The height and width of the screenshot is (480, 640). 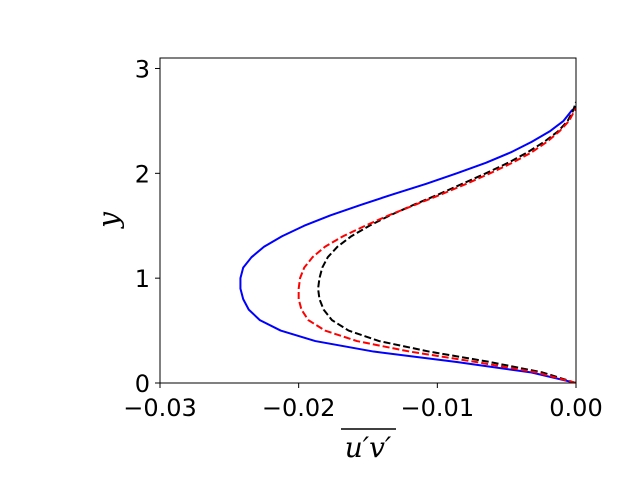 What do you see at coordinates (142, 384) in the screenshot?
I see `y-tick-label: 0` at bounding box center [142, 384].